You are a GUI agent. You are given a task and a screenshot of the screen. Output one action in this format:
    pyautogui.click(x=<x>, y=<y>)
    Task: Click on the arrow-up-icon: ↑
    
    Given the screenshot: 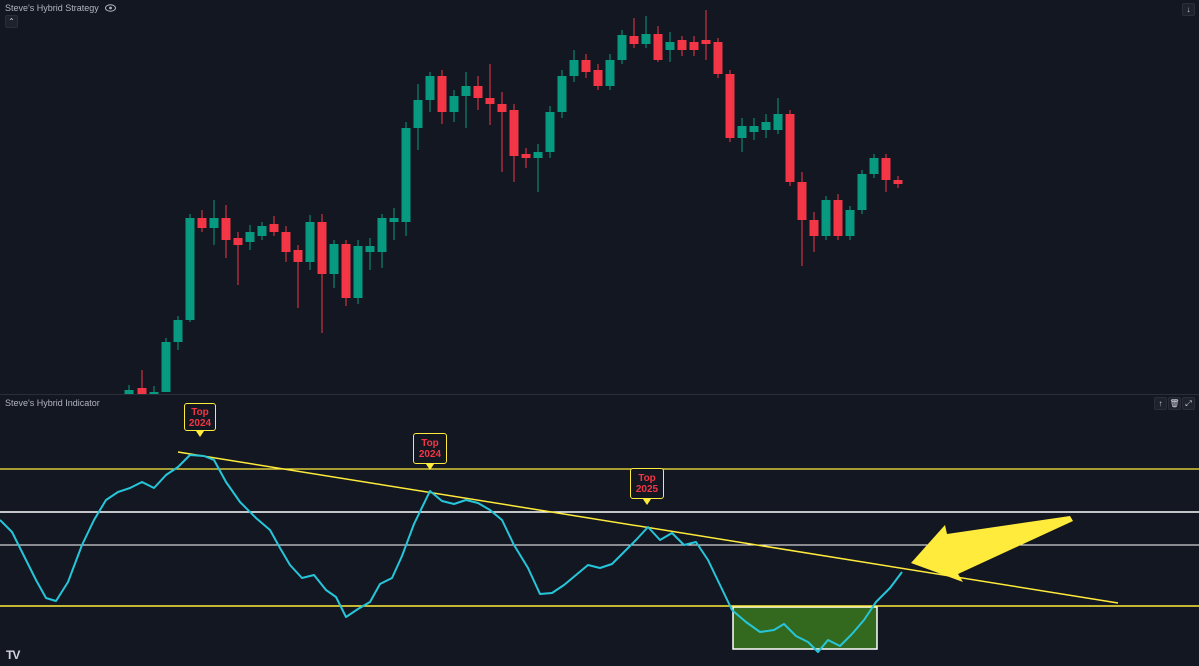 What is the action you would take?
    pyautogui.click(x=1160, y=403)
    